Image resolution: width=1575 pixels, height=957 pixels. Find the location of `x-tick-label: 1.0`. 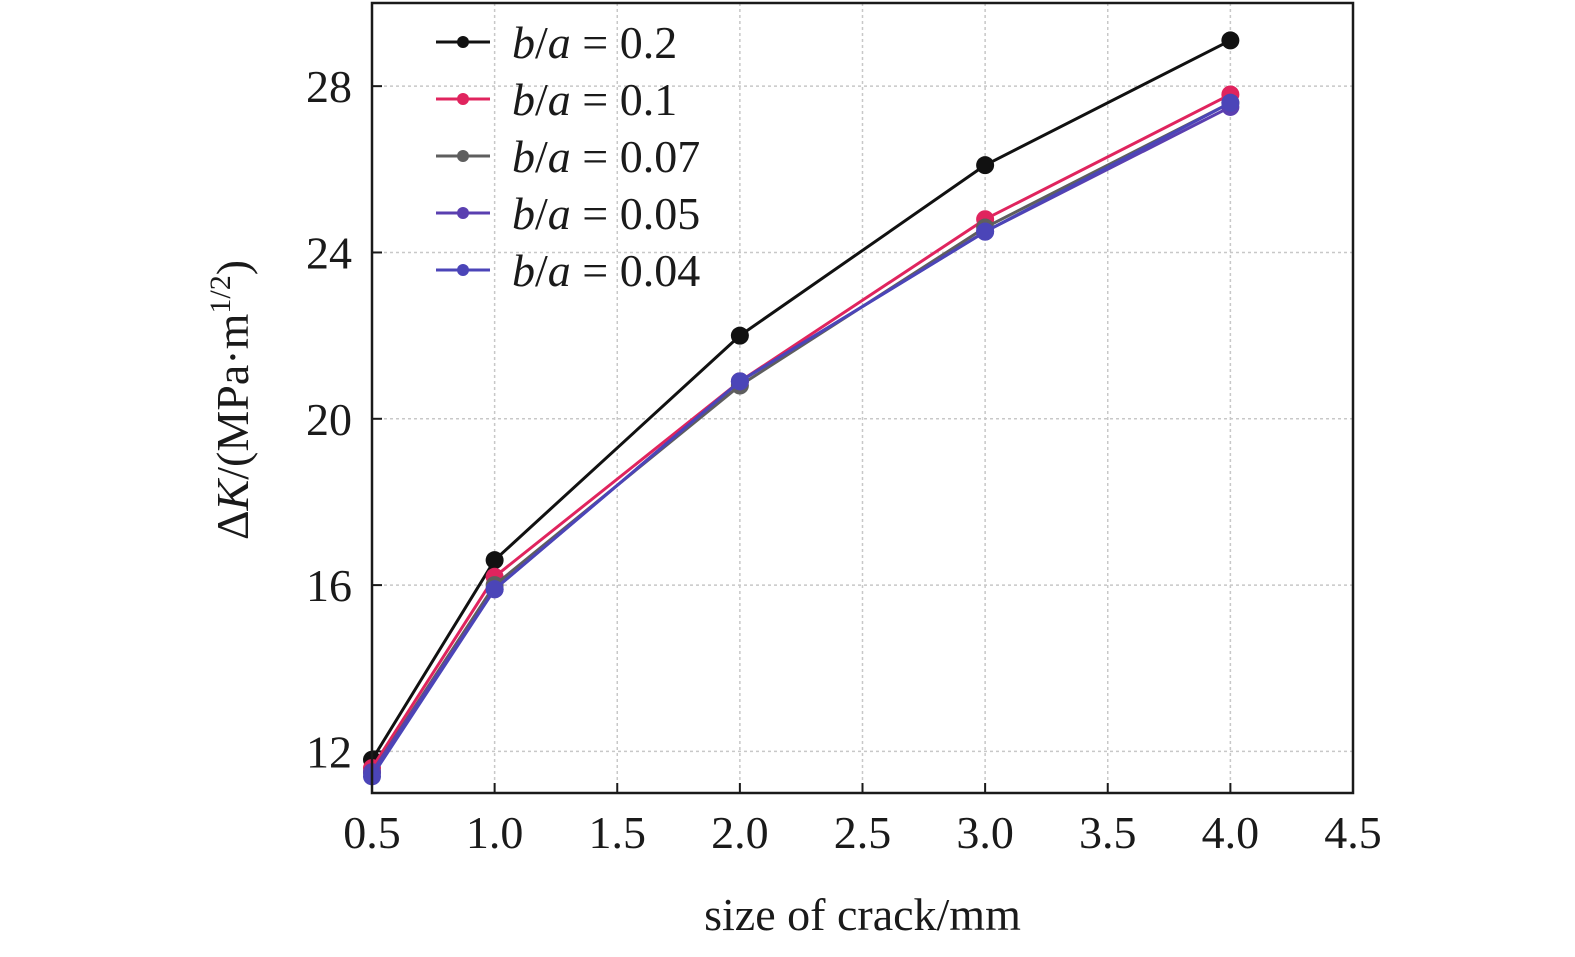

x-tick-label: 1.0 is located at coordinates (495, 832).